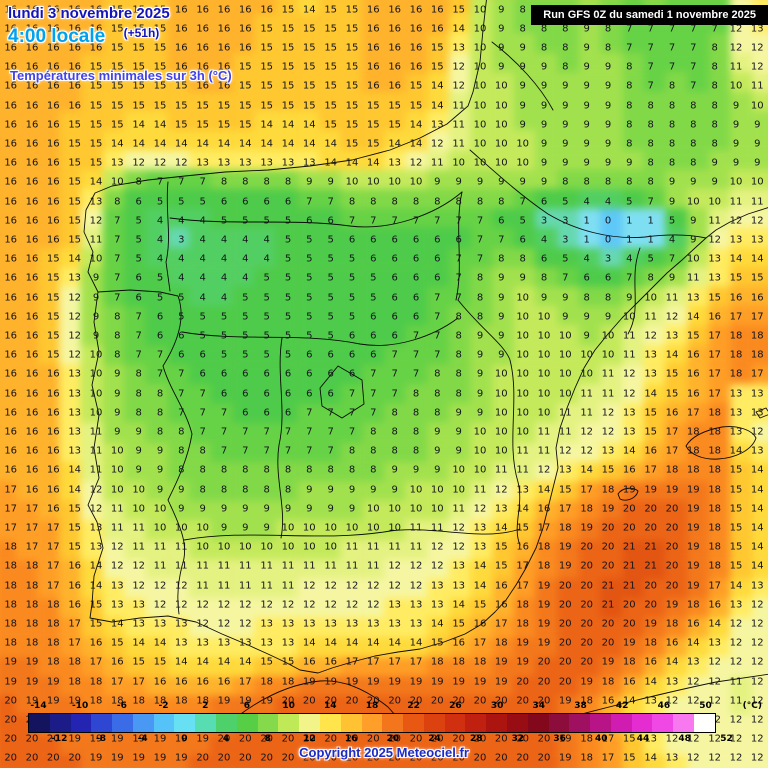  Describe the element at coordinates (89, 13) in the screenshot. I see `date-label: lundi 3 novembre 2025` at that location.